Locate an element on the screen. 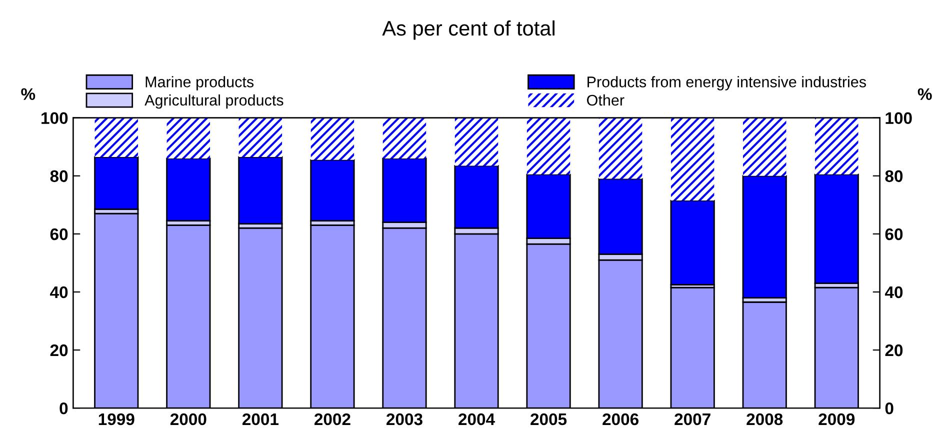 The height and width of the screenshot is (430, 938). y-tick-label: 60 is located at coordinates (59, 234).